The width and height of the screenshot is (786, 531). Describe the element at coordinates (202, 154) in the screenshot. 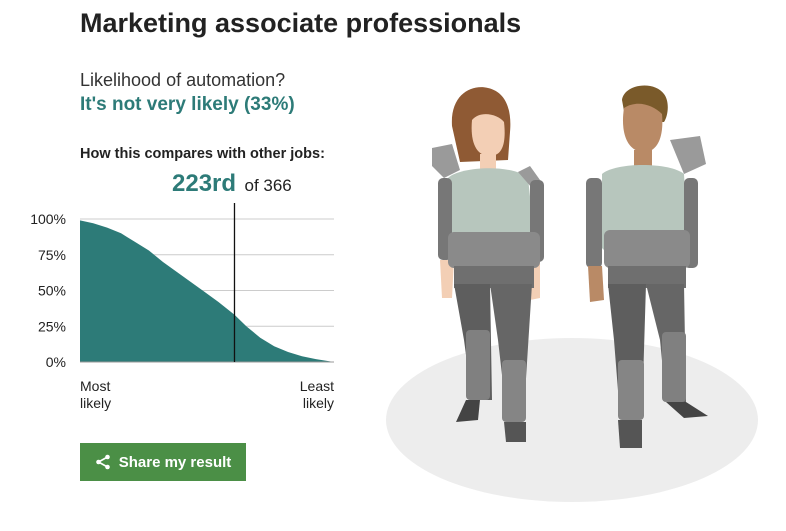

I see `compare-heading: How this compares with other jobs:` at that location.